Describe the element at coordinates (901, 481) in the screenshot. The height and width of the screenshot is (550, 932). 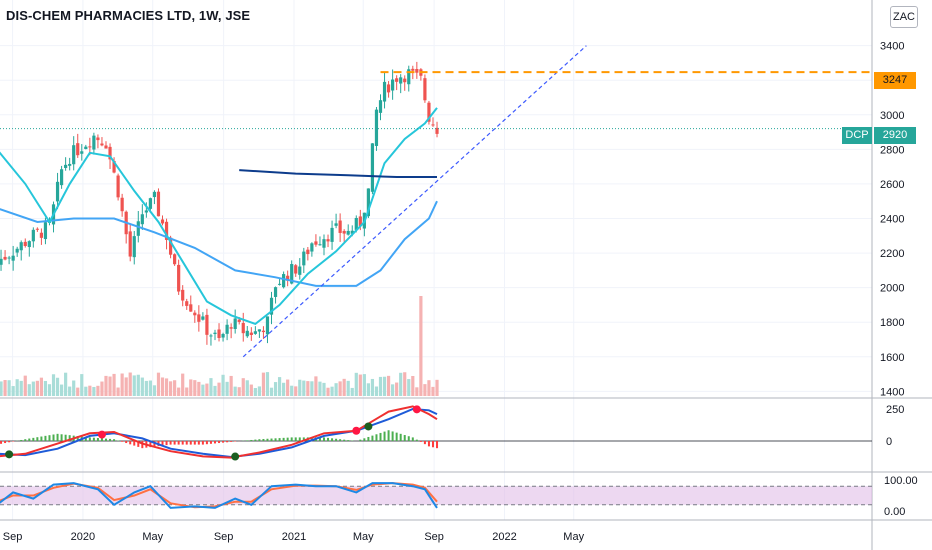
I see `stoch-tick-label: 100.00` at that location.